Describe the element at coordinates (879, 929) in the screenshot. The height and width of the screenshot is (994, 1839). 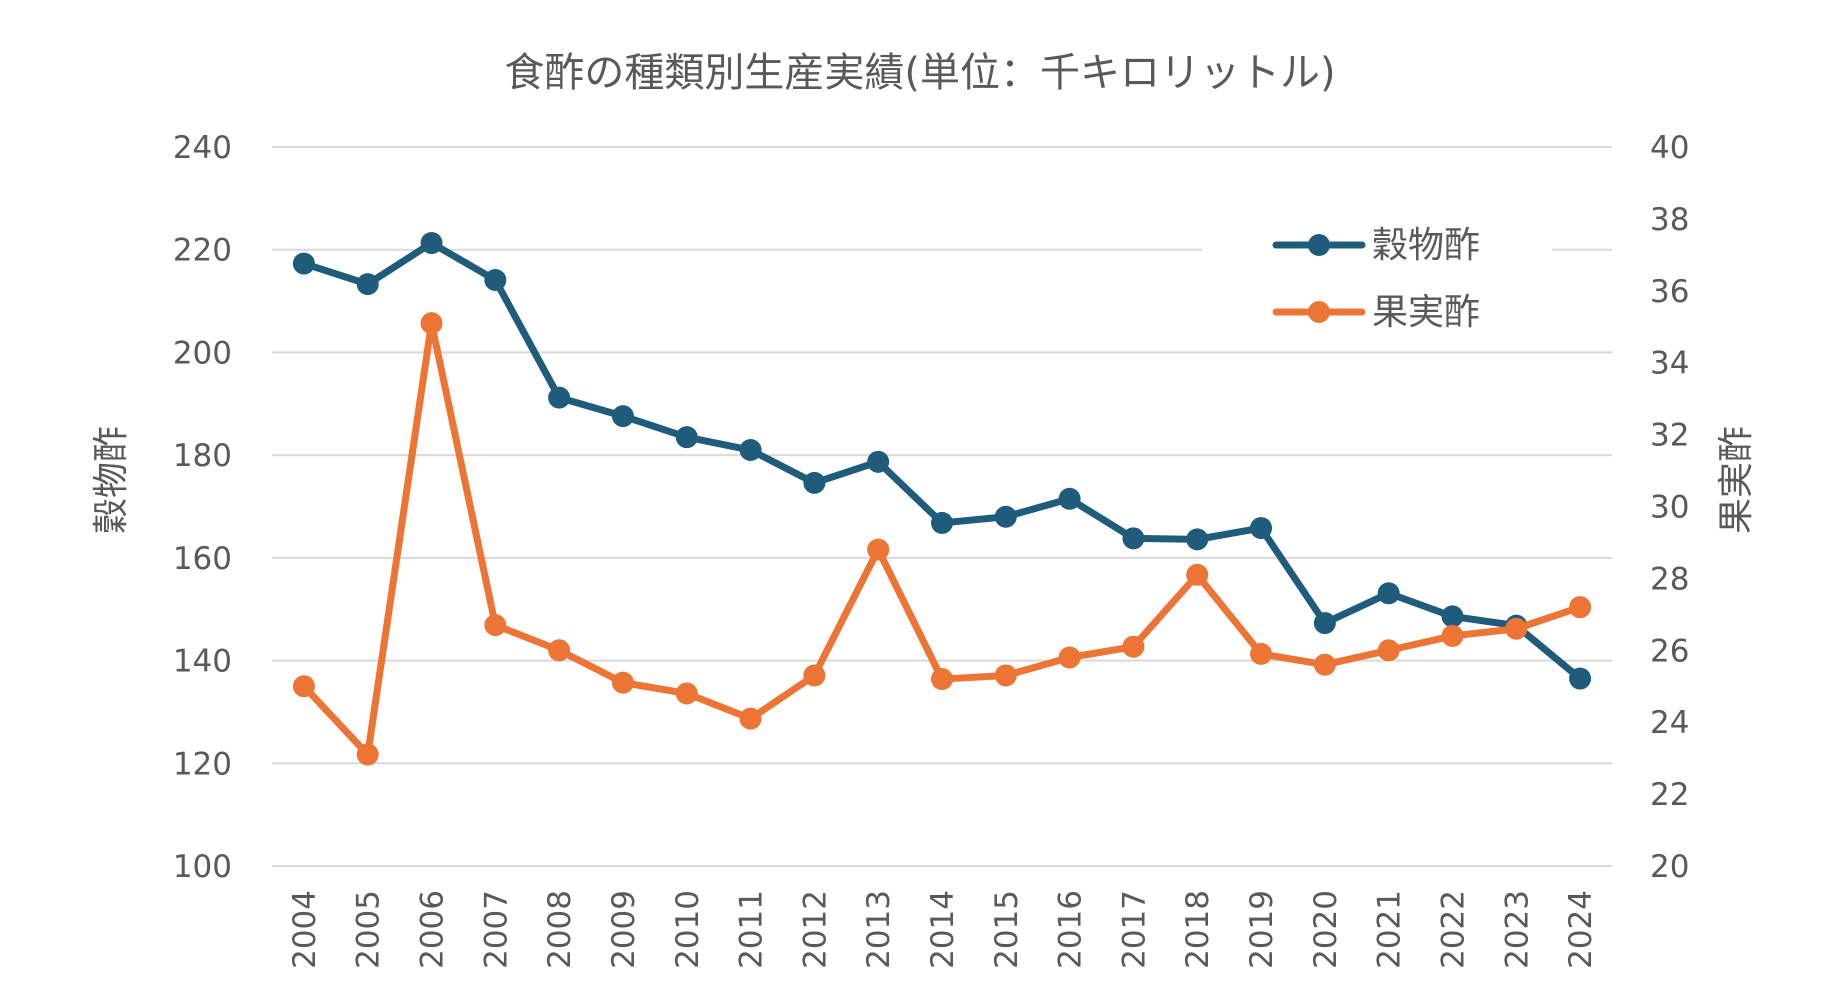
I see `x-tick-label: 2013` at that location.